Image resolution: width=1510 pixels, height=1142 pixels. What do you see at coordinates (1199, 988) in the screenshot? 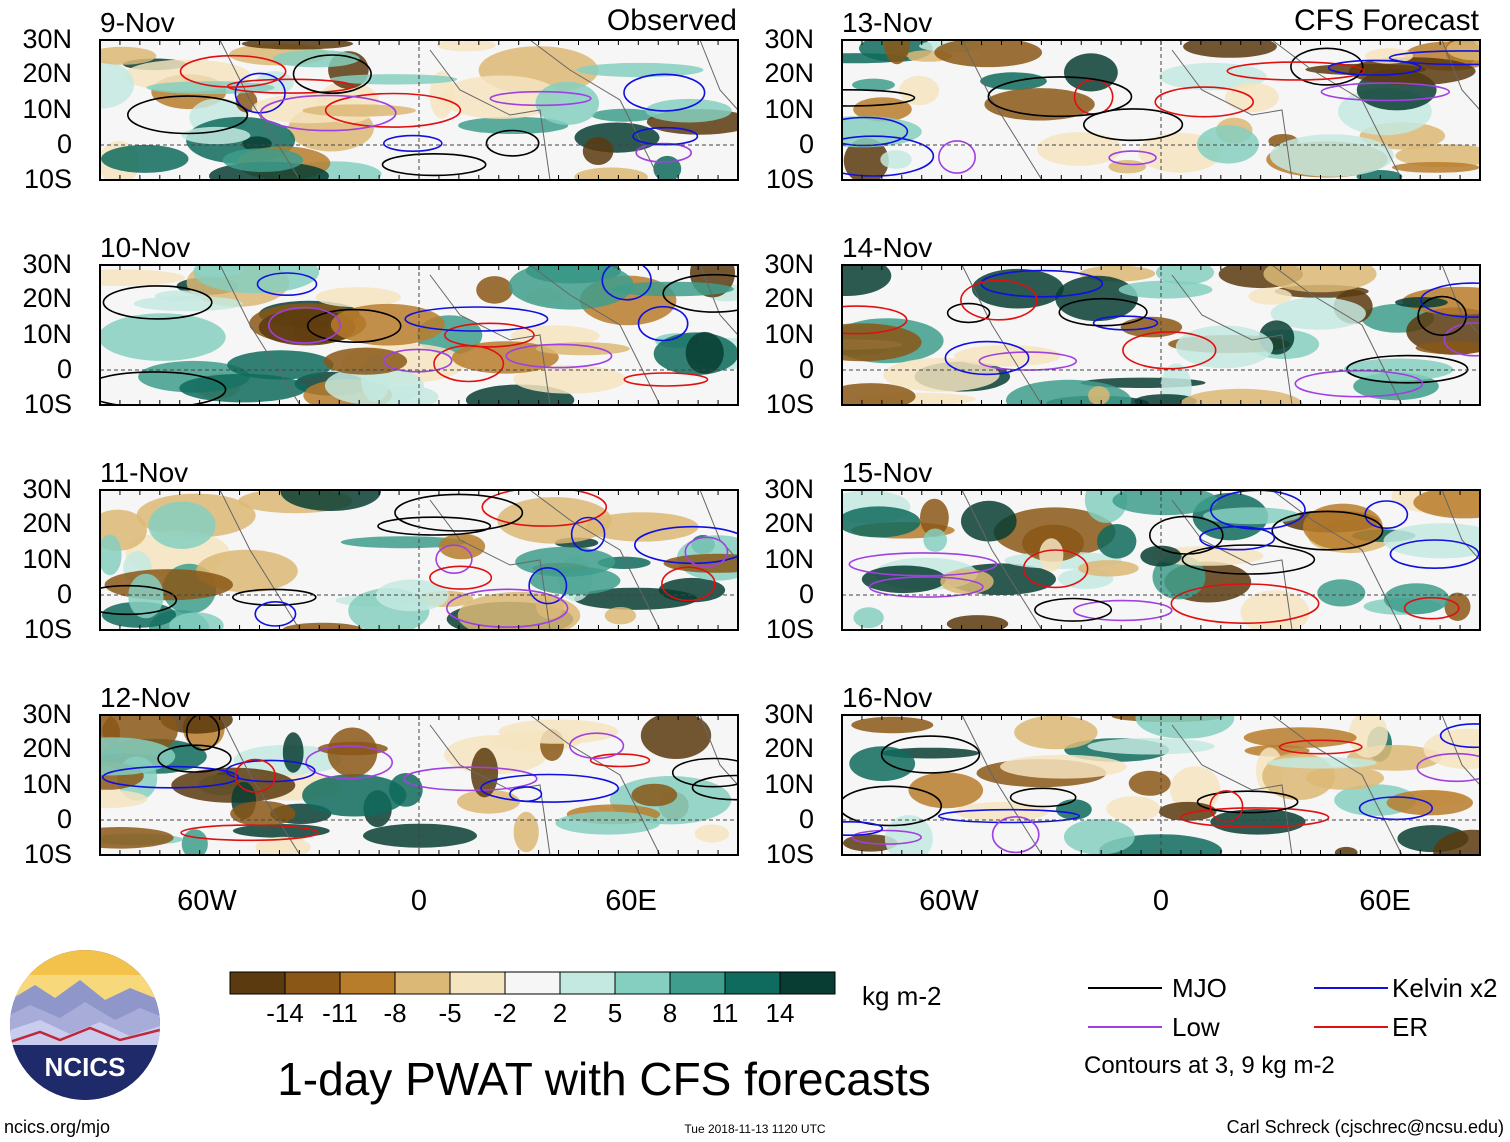
I see `legend-label-mjo: MJO` at bounding box center [1199, 988].